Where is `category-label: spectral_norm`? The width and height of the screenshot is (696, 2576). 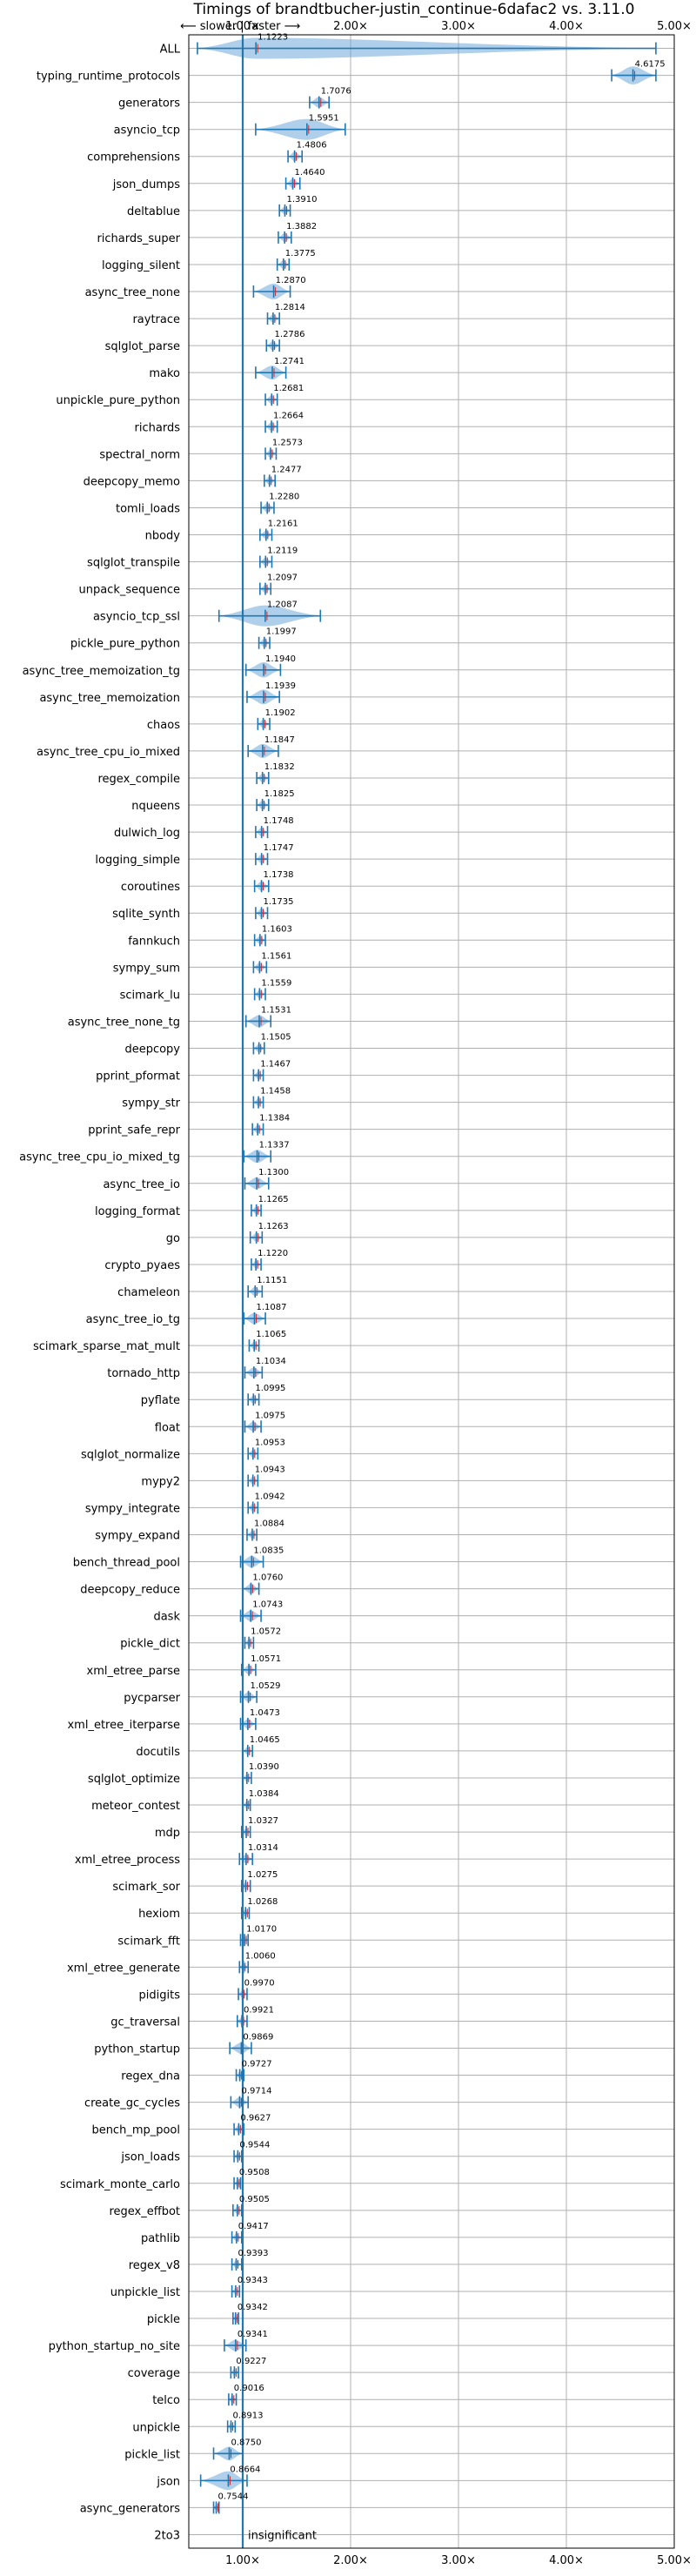 category-label: spectral_norm is located at coordinates (139, 455).